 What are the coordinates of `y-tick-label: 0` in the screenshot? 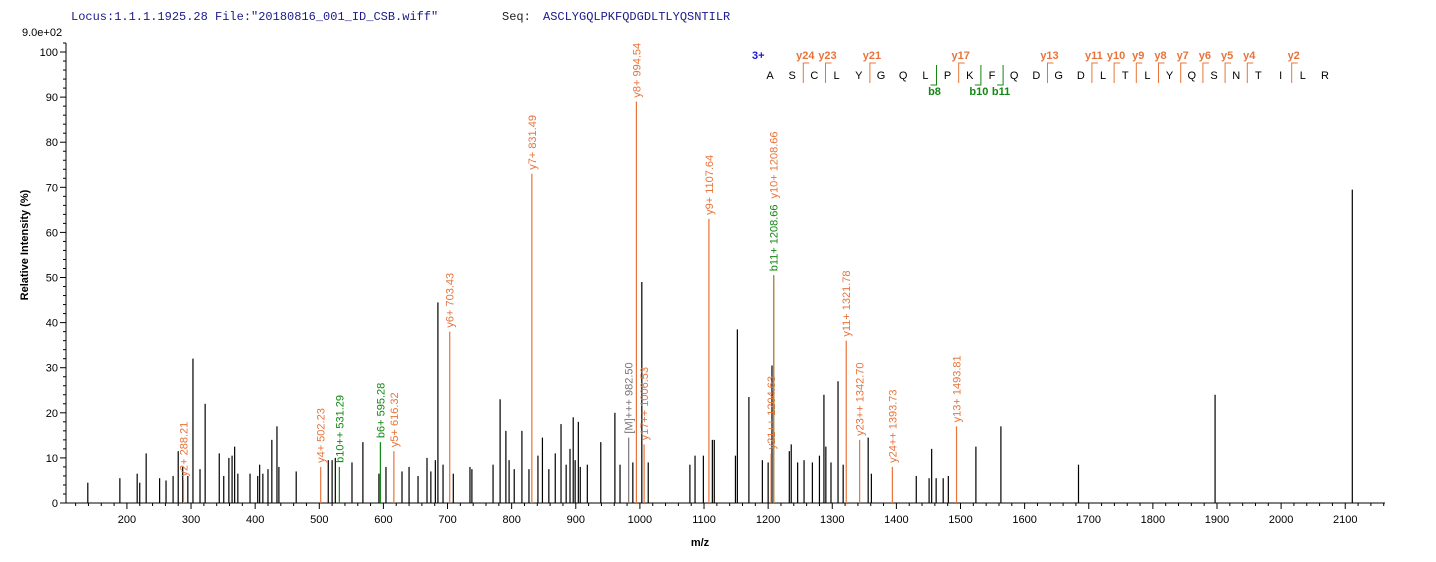 It's located at (55, 504).